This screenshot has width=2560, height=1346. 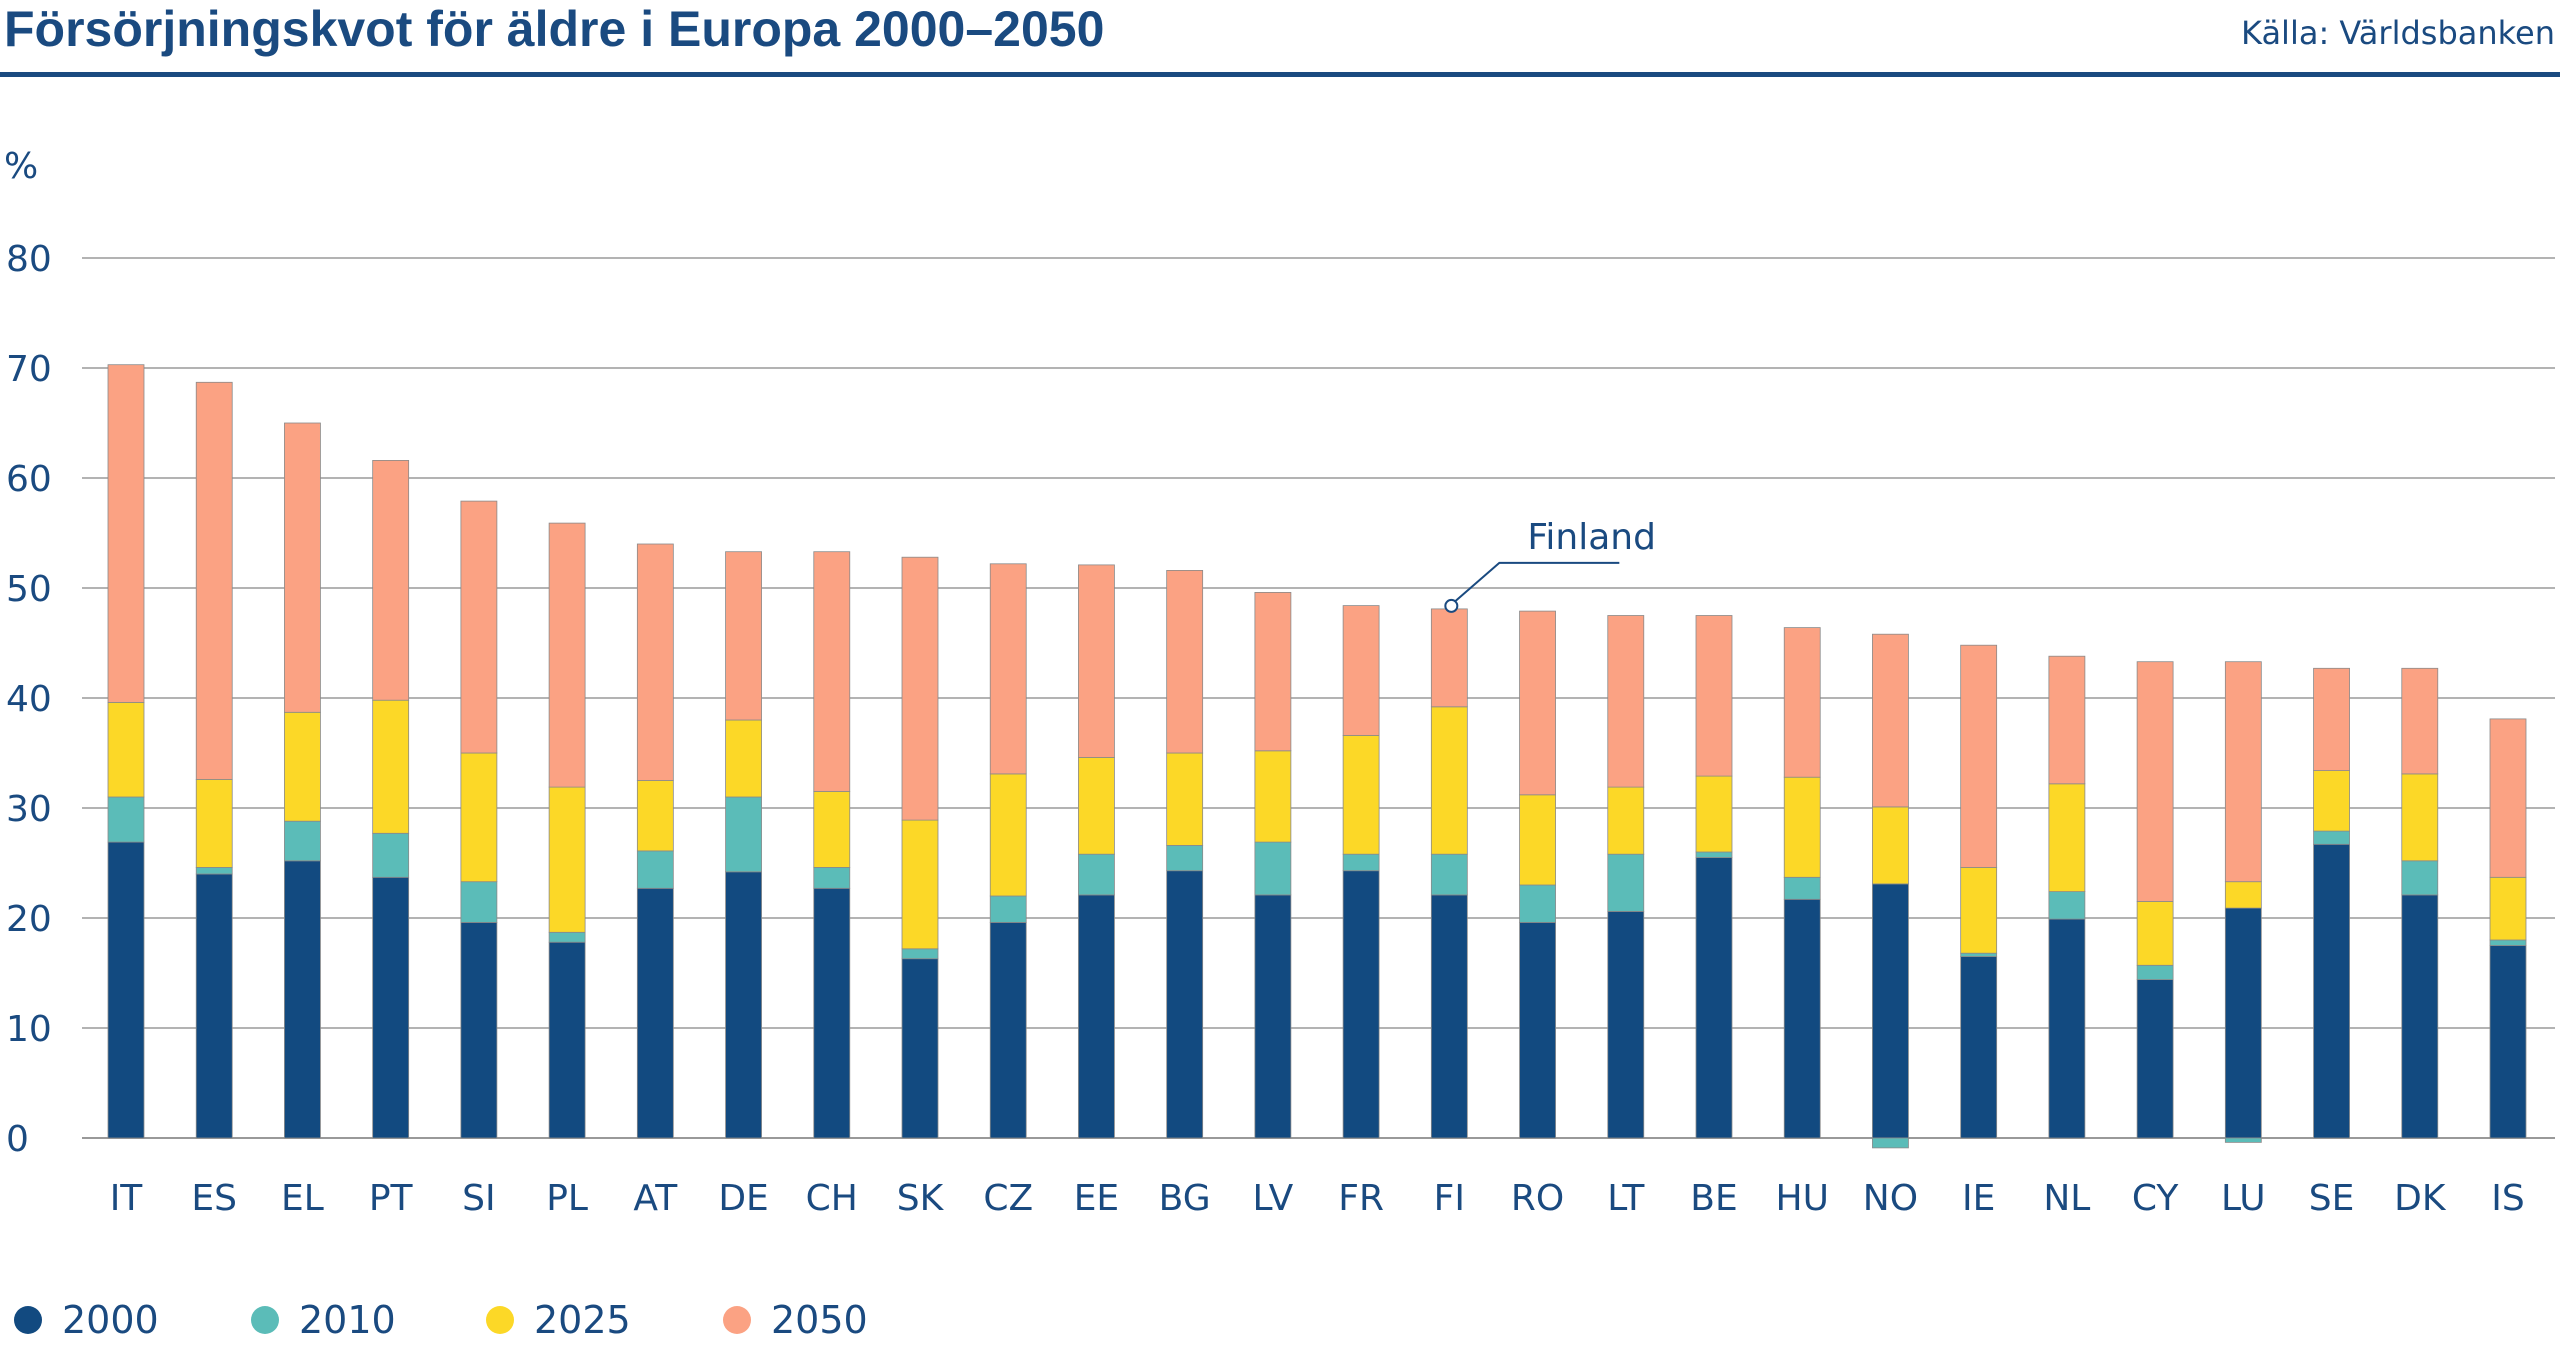 What do you see at coordinates (1185, 1198) in the screenshot?
I see `x-tick-label: BG` at bounding box center [1185, 1198].